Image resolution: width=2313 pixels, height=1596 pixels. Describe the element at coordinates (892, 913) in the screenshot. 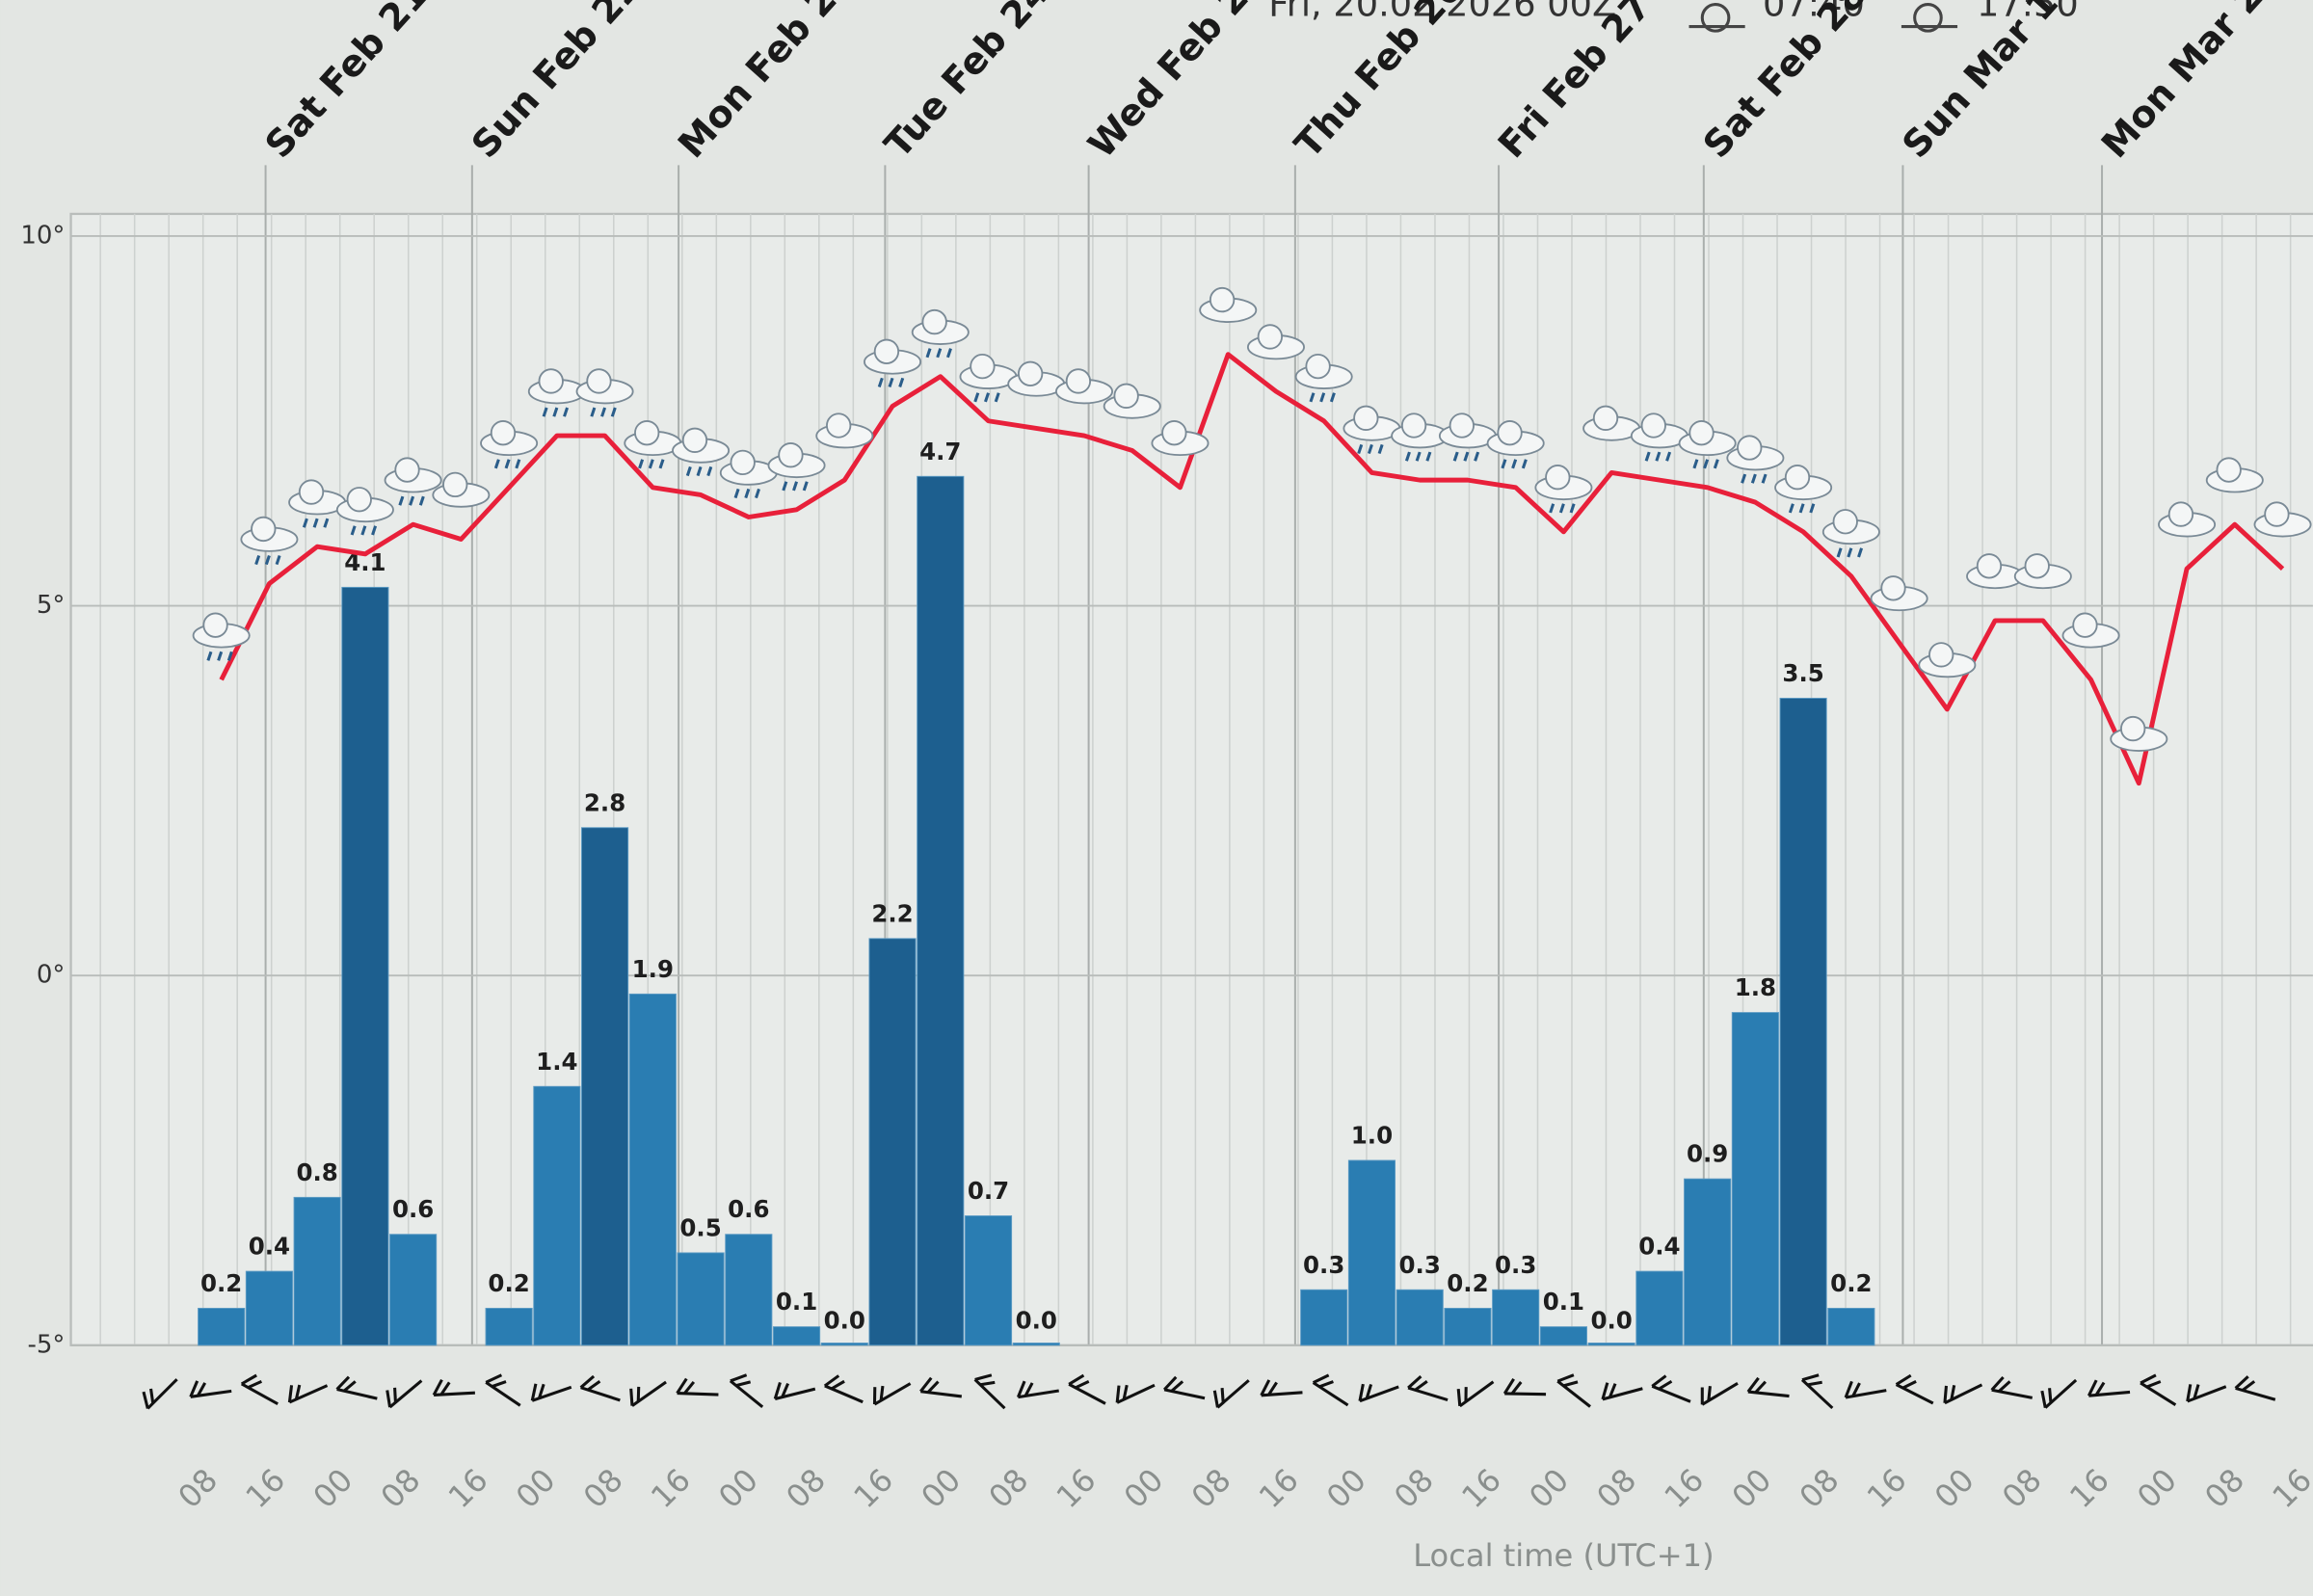

I see `precip-label: 2.2` at that location.